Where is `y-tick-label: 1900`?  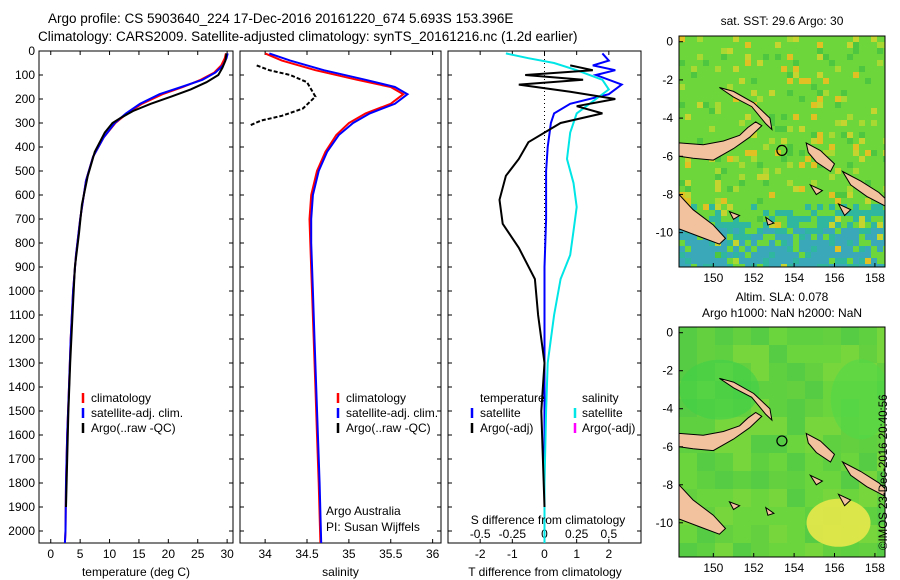 y-tick-label: 1900 is located at coordinates (21, 507).